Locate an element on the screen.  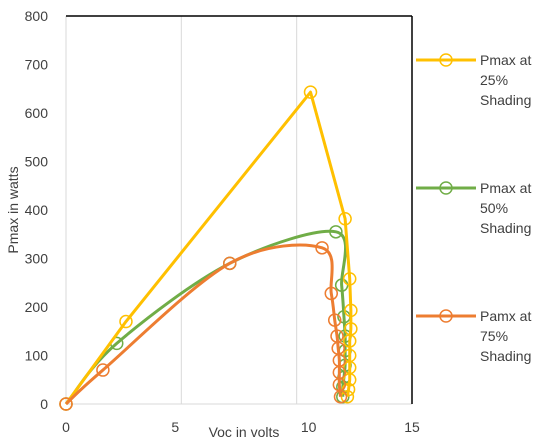
legend-label: 75% is located at coordinates (494, 336).